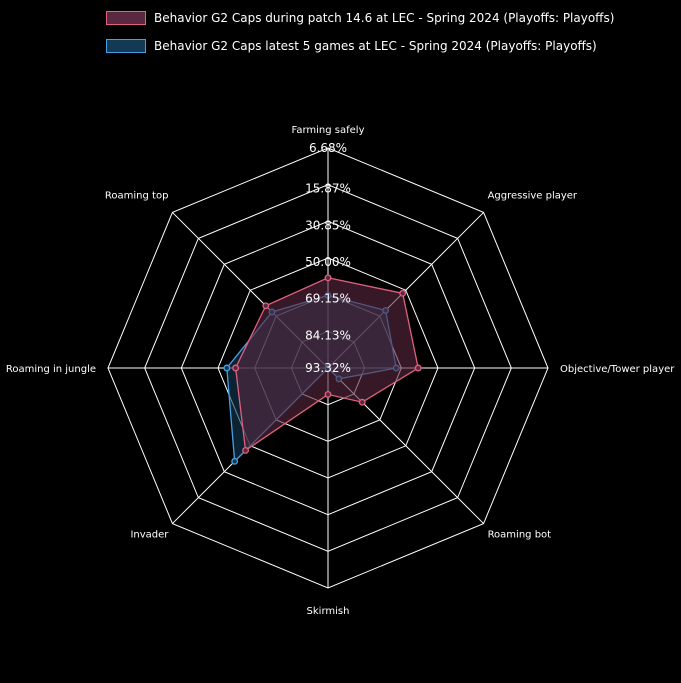 The image size is (681, 683). I want to click on tick-label-4: 50.00%, so click(328, 262).